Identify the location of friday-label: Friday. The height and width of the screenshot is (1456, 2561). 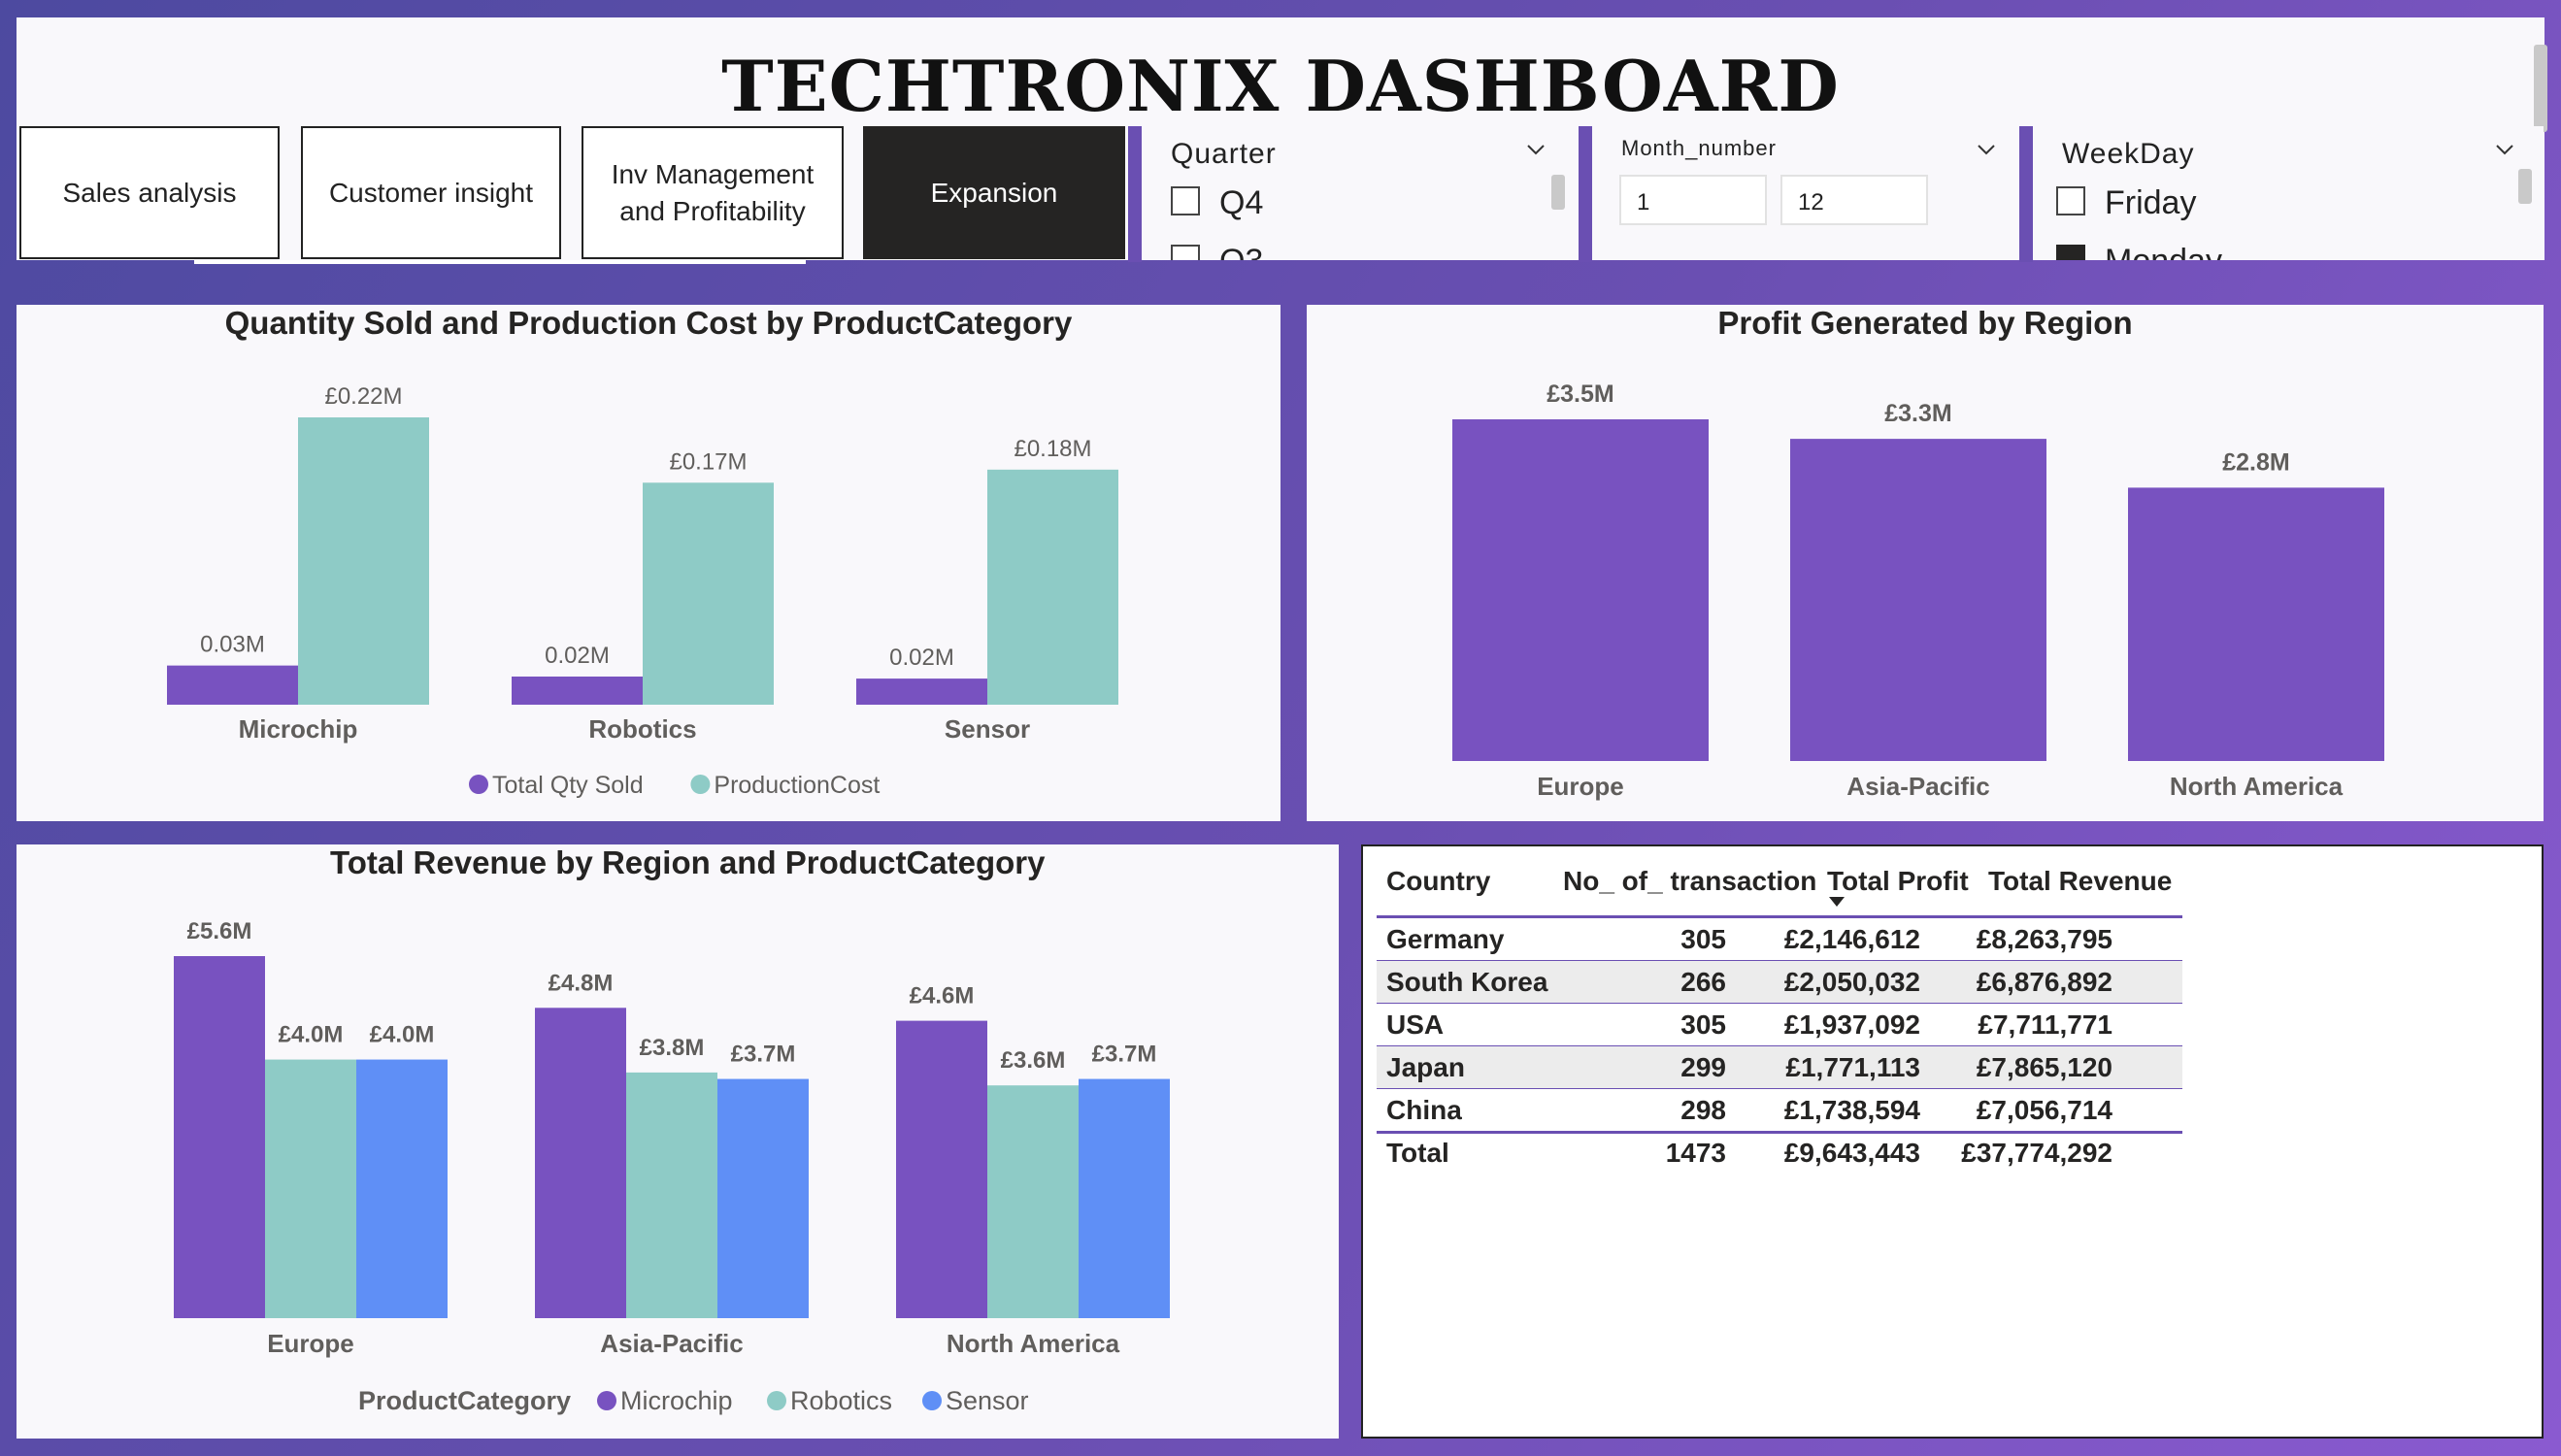
(2151, 202).